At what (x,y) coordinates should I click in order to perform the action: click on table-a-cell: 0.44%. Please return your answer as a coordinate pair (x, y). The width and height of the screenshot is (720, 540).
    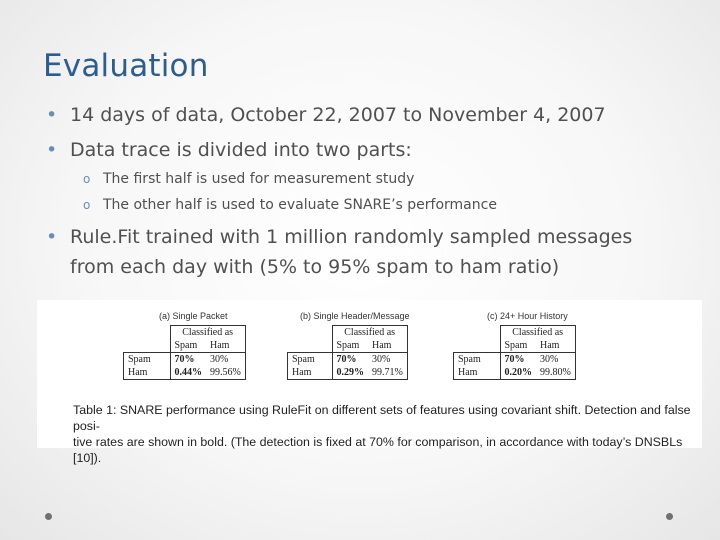
    Looking at the image, I should click on (187, 373).